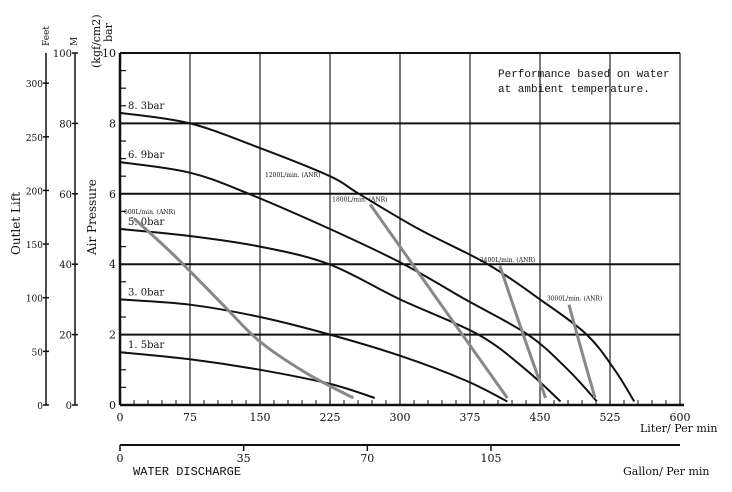 Image resolution: width=732 pixels, height=492 pixels. What do you see at coordinates (367, 458) in the screenshot?
I see `x2-tick-label: 70` at bounding box center [367, 458].